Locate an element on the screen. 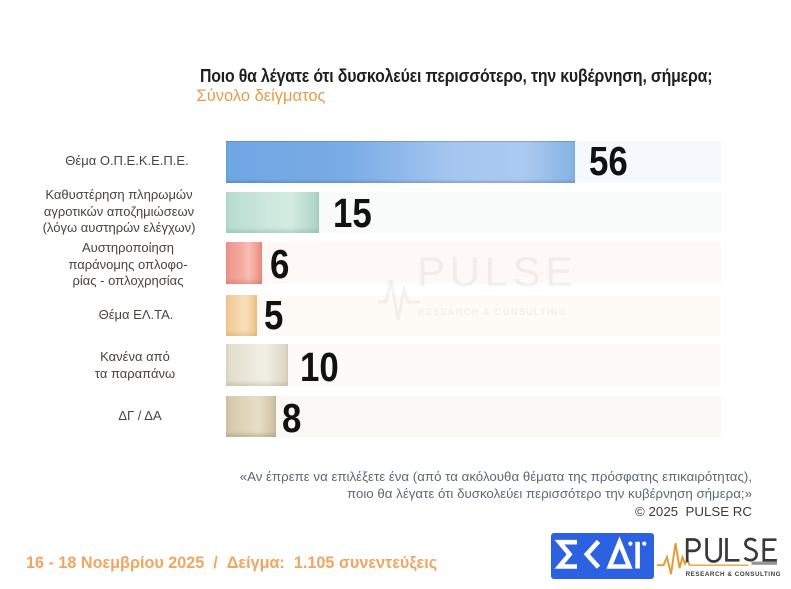 The width and height of the screenshot is (791, 589). svg-text: RESEARCH & CONSULTING is located at coordinates (733, 574).